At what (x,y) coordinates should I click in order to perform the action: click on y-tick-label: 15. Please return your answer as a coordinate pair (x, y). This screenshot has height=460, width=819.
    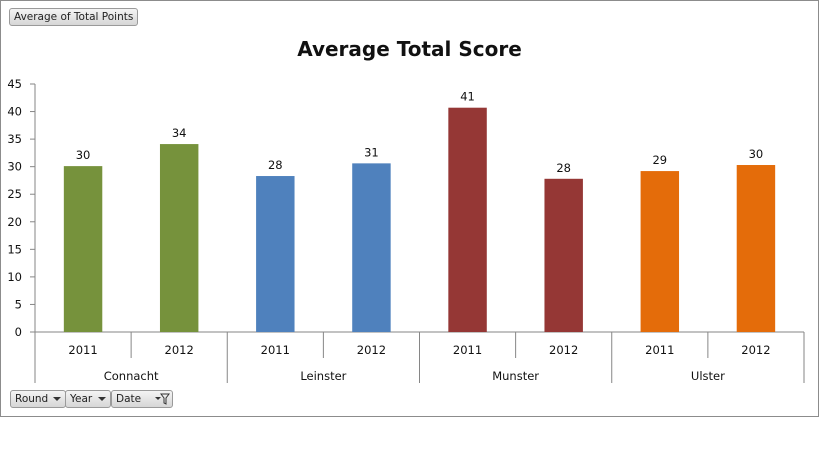
    Looking at the image, I should click on (14, 249).